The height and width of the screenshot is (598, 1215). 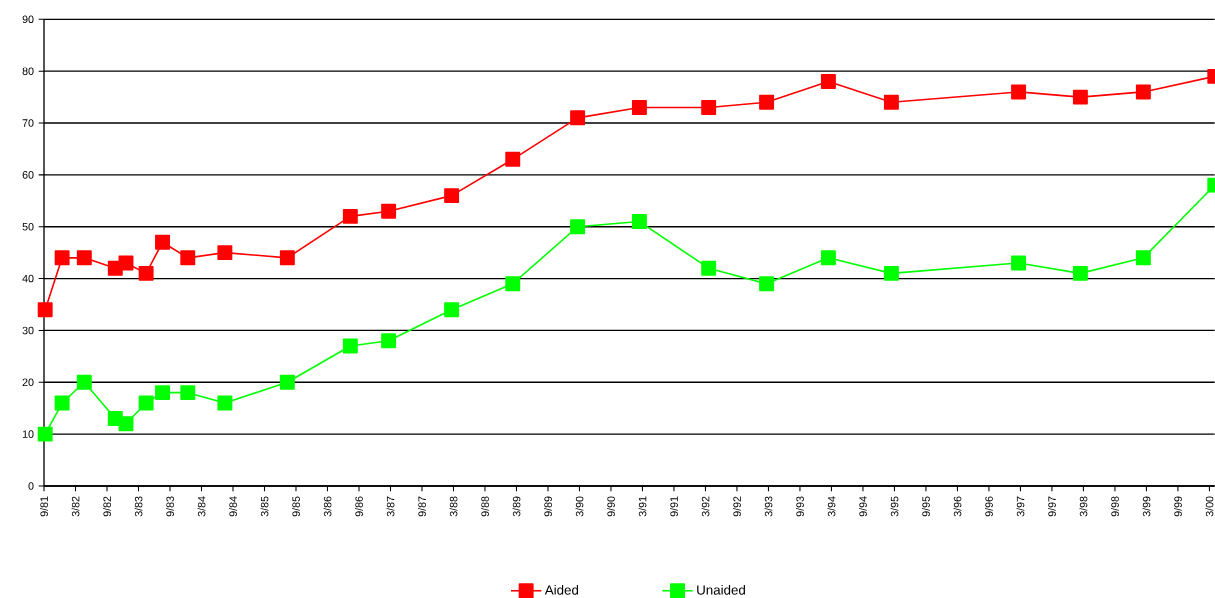 What do you see at coordinates (1020, 506) in the screenshot?
I see `x-tick-label: 3/97` at bounding box center [1020, 506].